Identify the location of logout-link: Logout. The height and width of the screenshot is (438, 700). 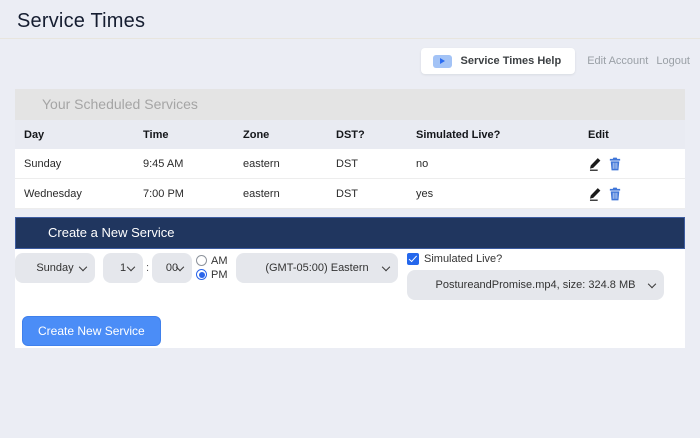
(673, 61).